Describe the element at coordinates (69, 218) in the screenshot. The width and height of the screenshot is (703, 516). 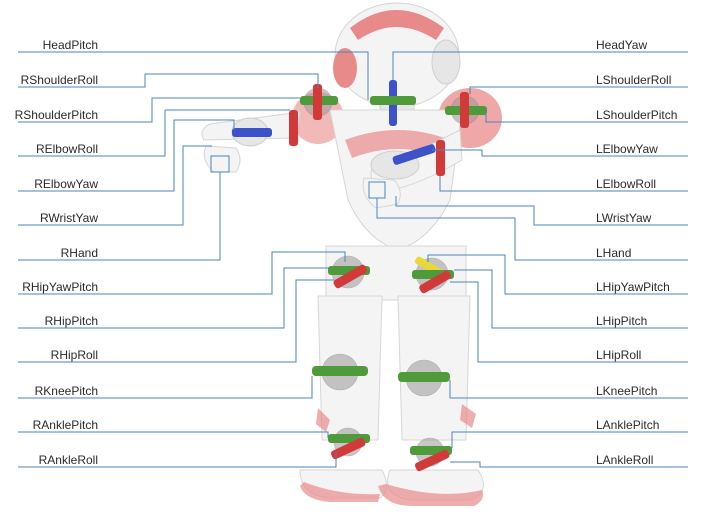
I see `label-rwristyaw: RWristYaw` at that location.